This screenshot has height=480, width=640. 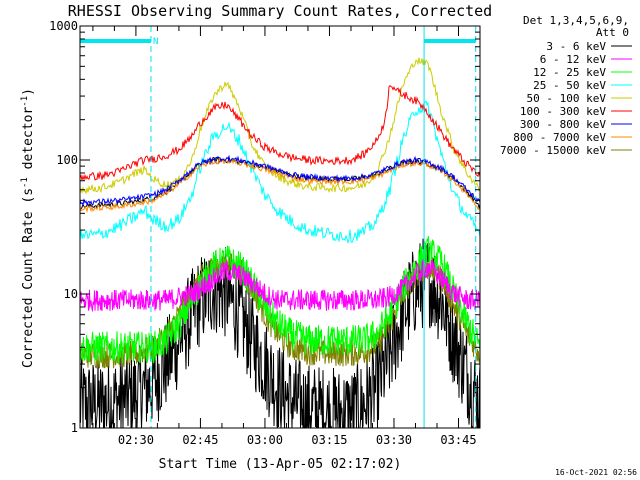 What do you see at coordinates (569, 85) in the screenshot?
I see `legend-label-3: 25 - 50 keV` at bounding box center [569, 85].